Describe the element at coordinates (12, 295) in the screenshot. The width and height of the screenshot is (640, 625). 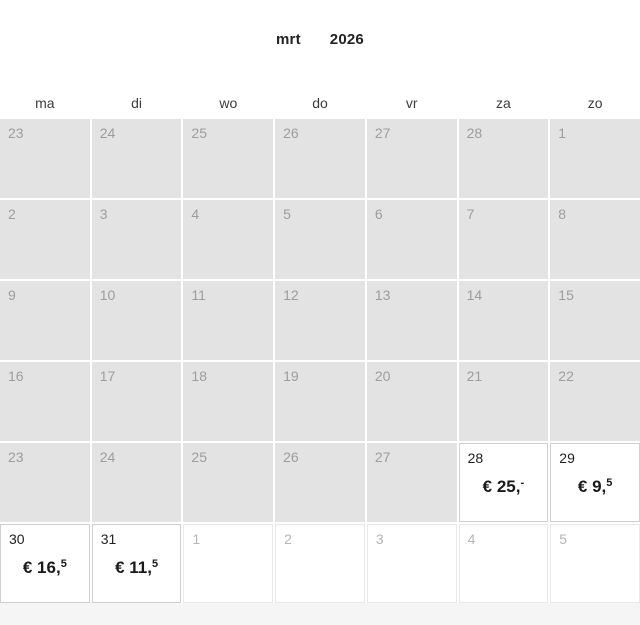
I see `day-number: 9` at that location.